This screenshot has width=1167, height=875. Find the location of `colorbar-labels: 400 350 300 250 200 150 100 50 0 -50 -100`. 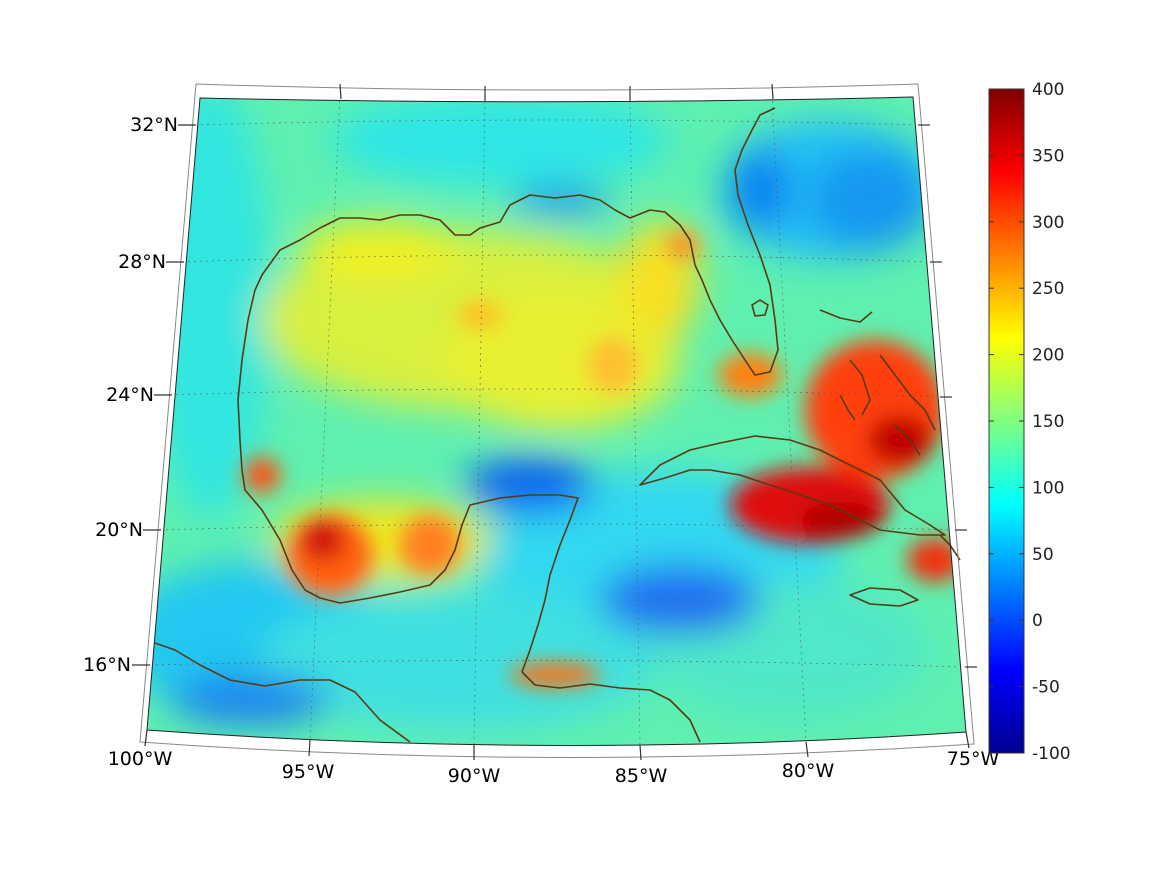

colorbar-labels: 400 350 300 250 200 150 100 50 0 -50 -100 is located at coordinates (1051, 422).